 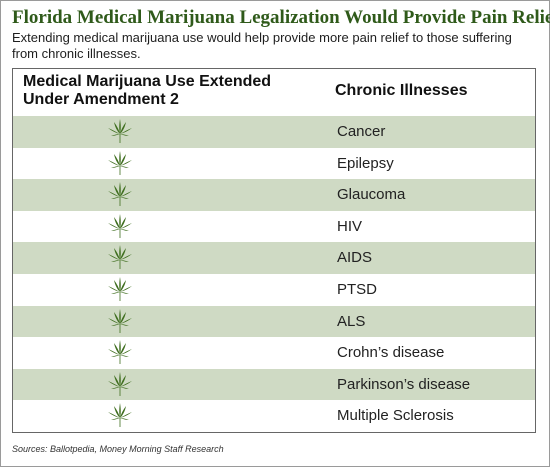 I want to click on table-row: HIV, so click(x=274, y=226).